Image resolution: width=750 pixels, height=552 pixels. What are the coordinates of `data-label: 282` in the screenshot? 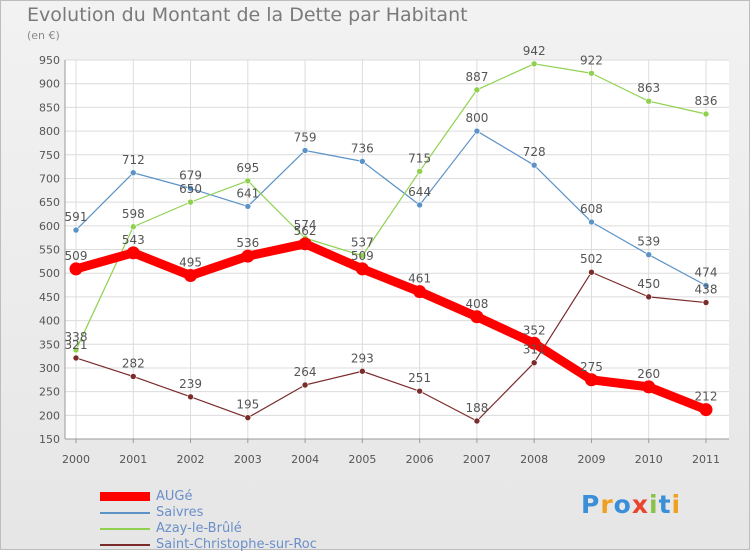 It's located at (133, 363).